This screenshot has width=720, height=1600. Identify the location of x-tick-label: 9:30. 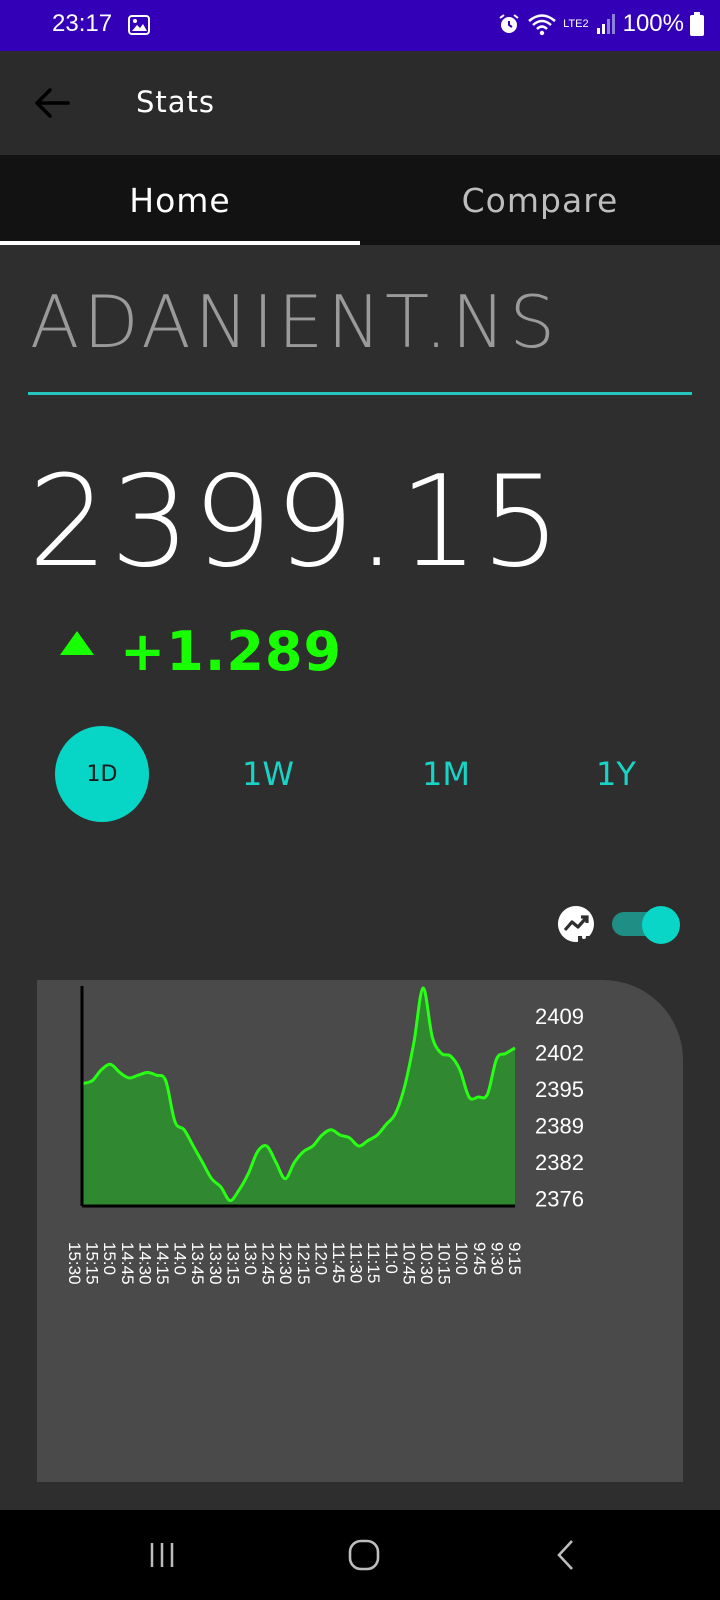
(496, 1258).